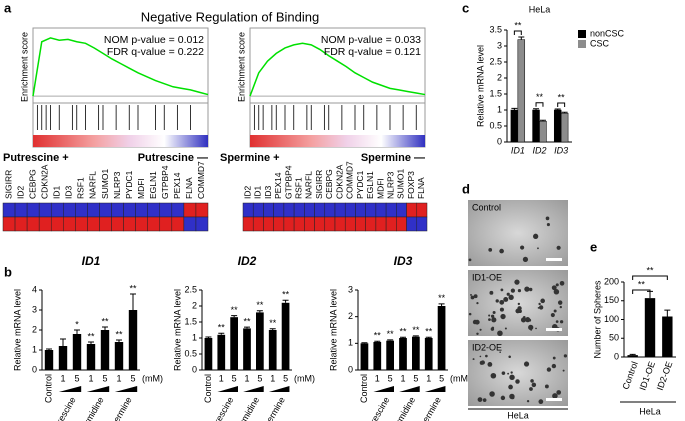 This screenshot has height=421, width=685. What do you see at coordinates (582, 34) in the screenshot?
I see `legend-swatch` at bounding box center [582, 34].